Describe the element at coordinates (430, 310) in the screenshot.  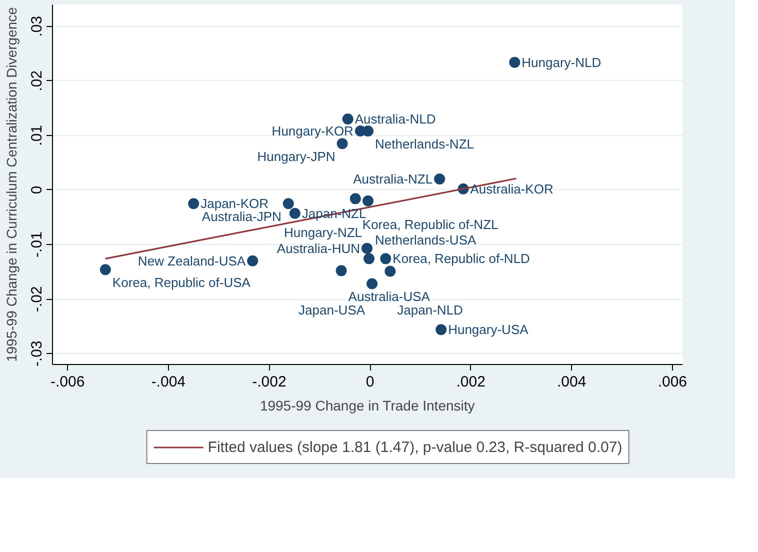
I see `annotation: Japan-NLD` at that location.